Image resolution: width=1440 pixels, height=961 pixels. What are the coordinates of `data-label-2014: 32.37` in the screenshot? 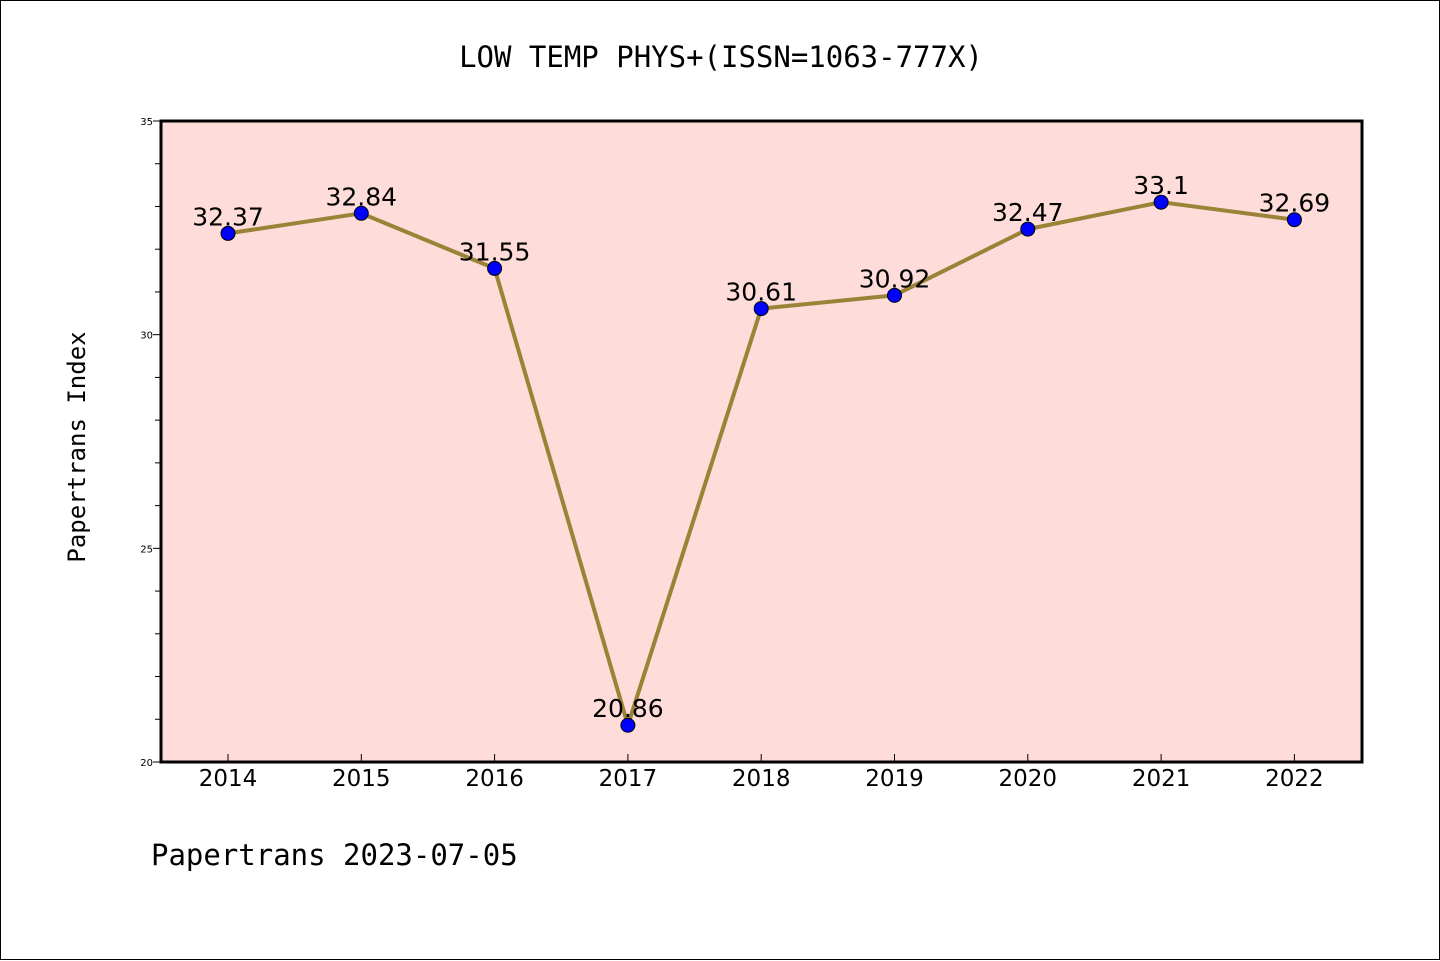 It's located at (228, 216).